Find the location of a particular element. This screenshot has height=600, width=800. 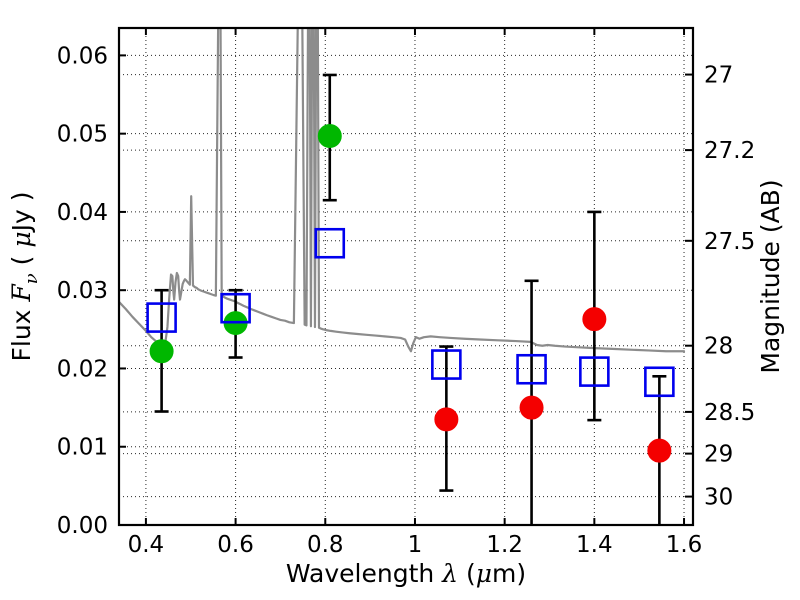

y-axis-label: Flux Fν ( μJy ) is located at coordinates (24, 276).